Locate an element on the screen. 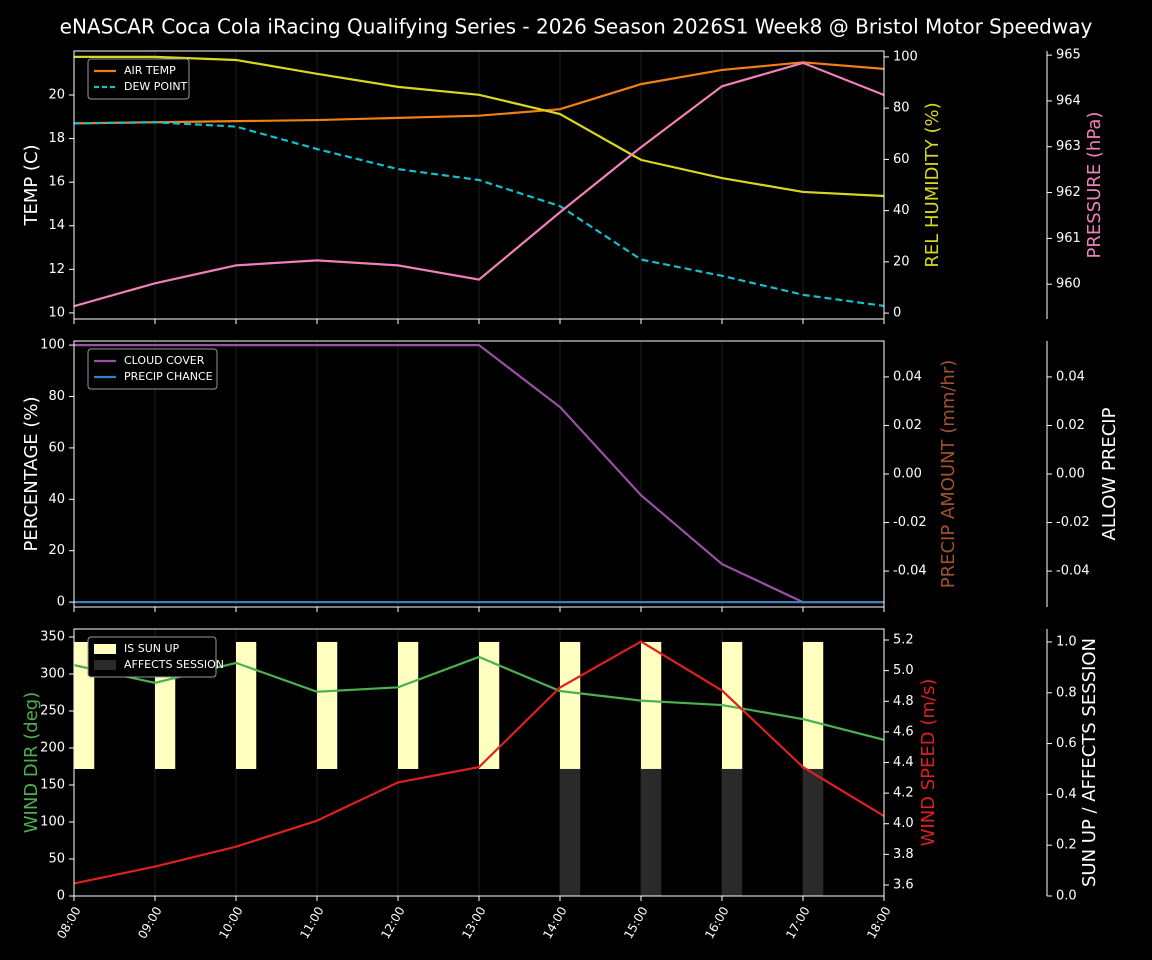 The height and width of the screenshot is (960, 1152). y3-tick-label: 964 is located at coordinates (1068, 100).